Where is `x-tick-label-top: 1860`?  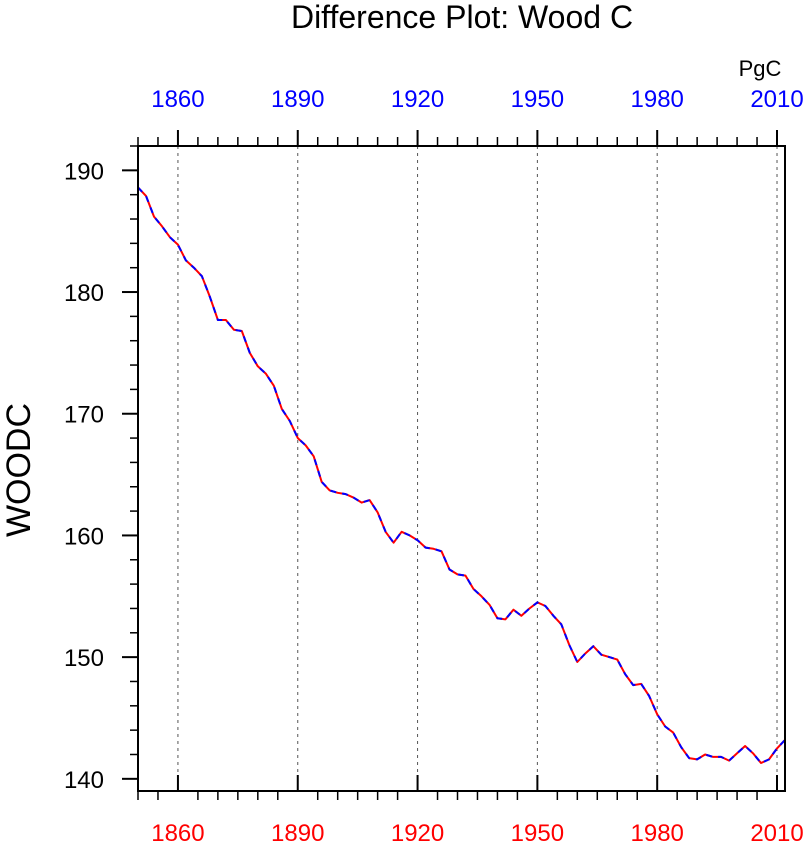
x-tick-label-top: 1860 is located at coordinates (177, 99).